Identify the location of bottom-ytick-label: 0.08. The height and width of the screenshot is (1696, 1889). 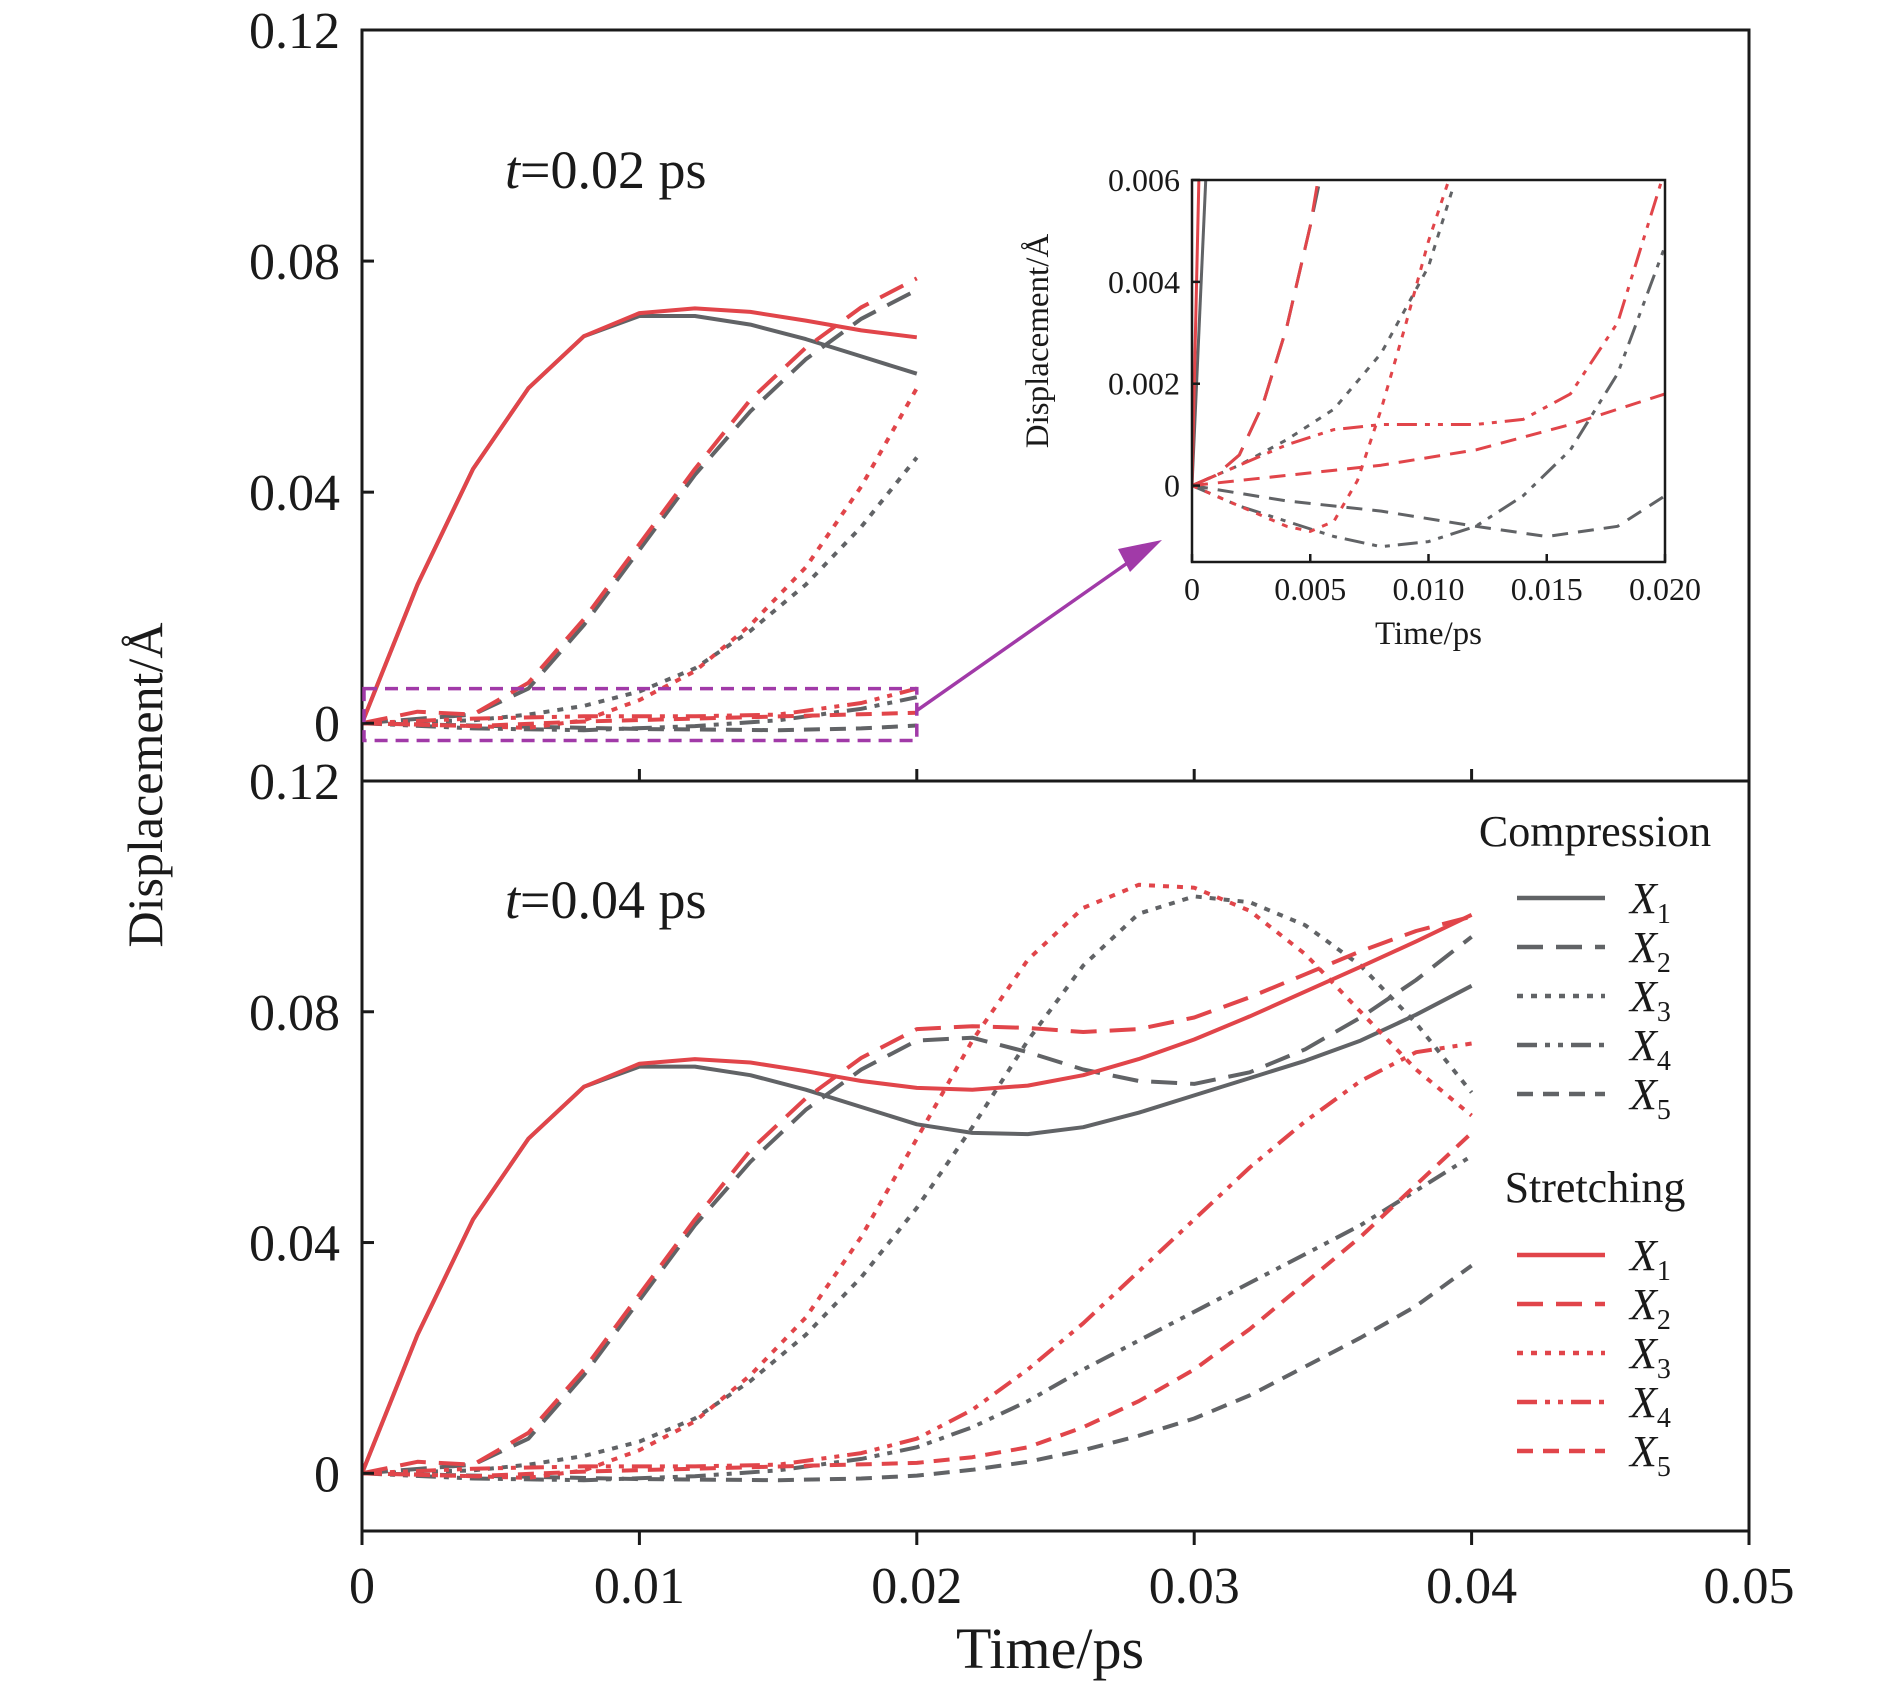
(294, 1013).